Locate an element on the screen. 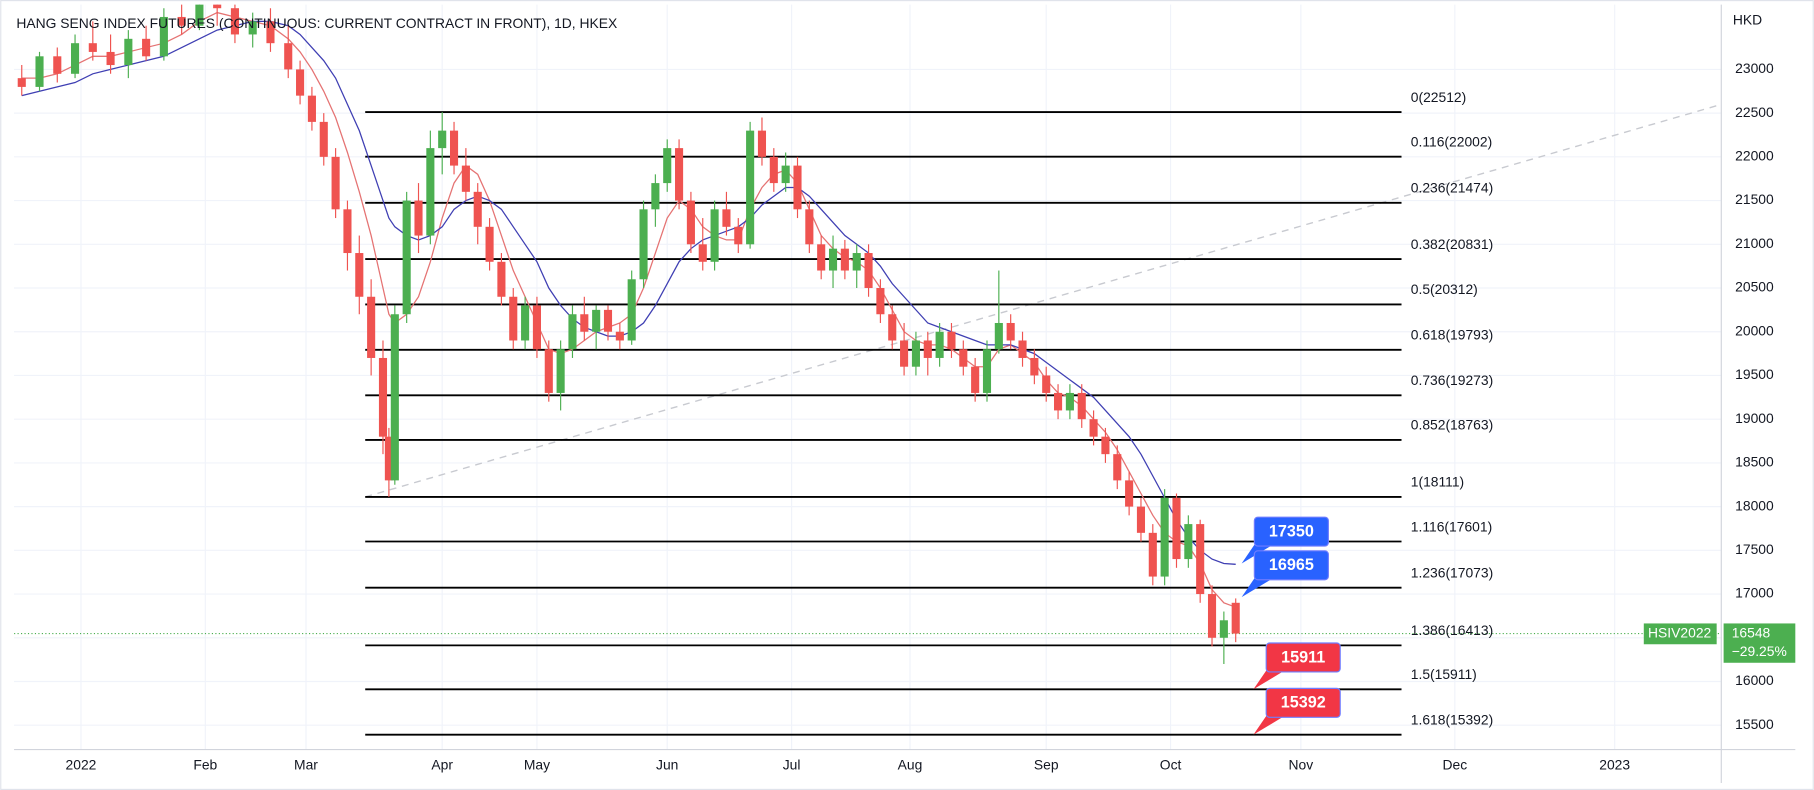 The width and height of the screenshot is (1814, 790). callout-label: 15911 is located at coordinates (1303, 657).